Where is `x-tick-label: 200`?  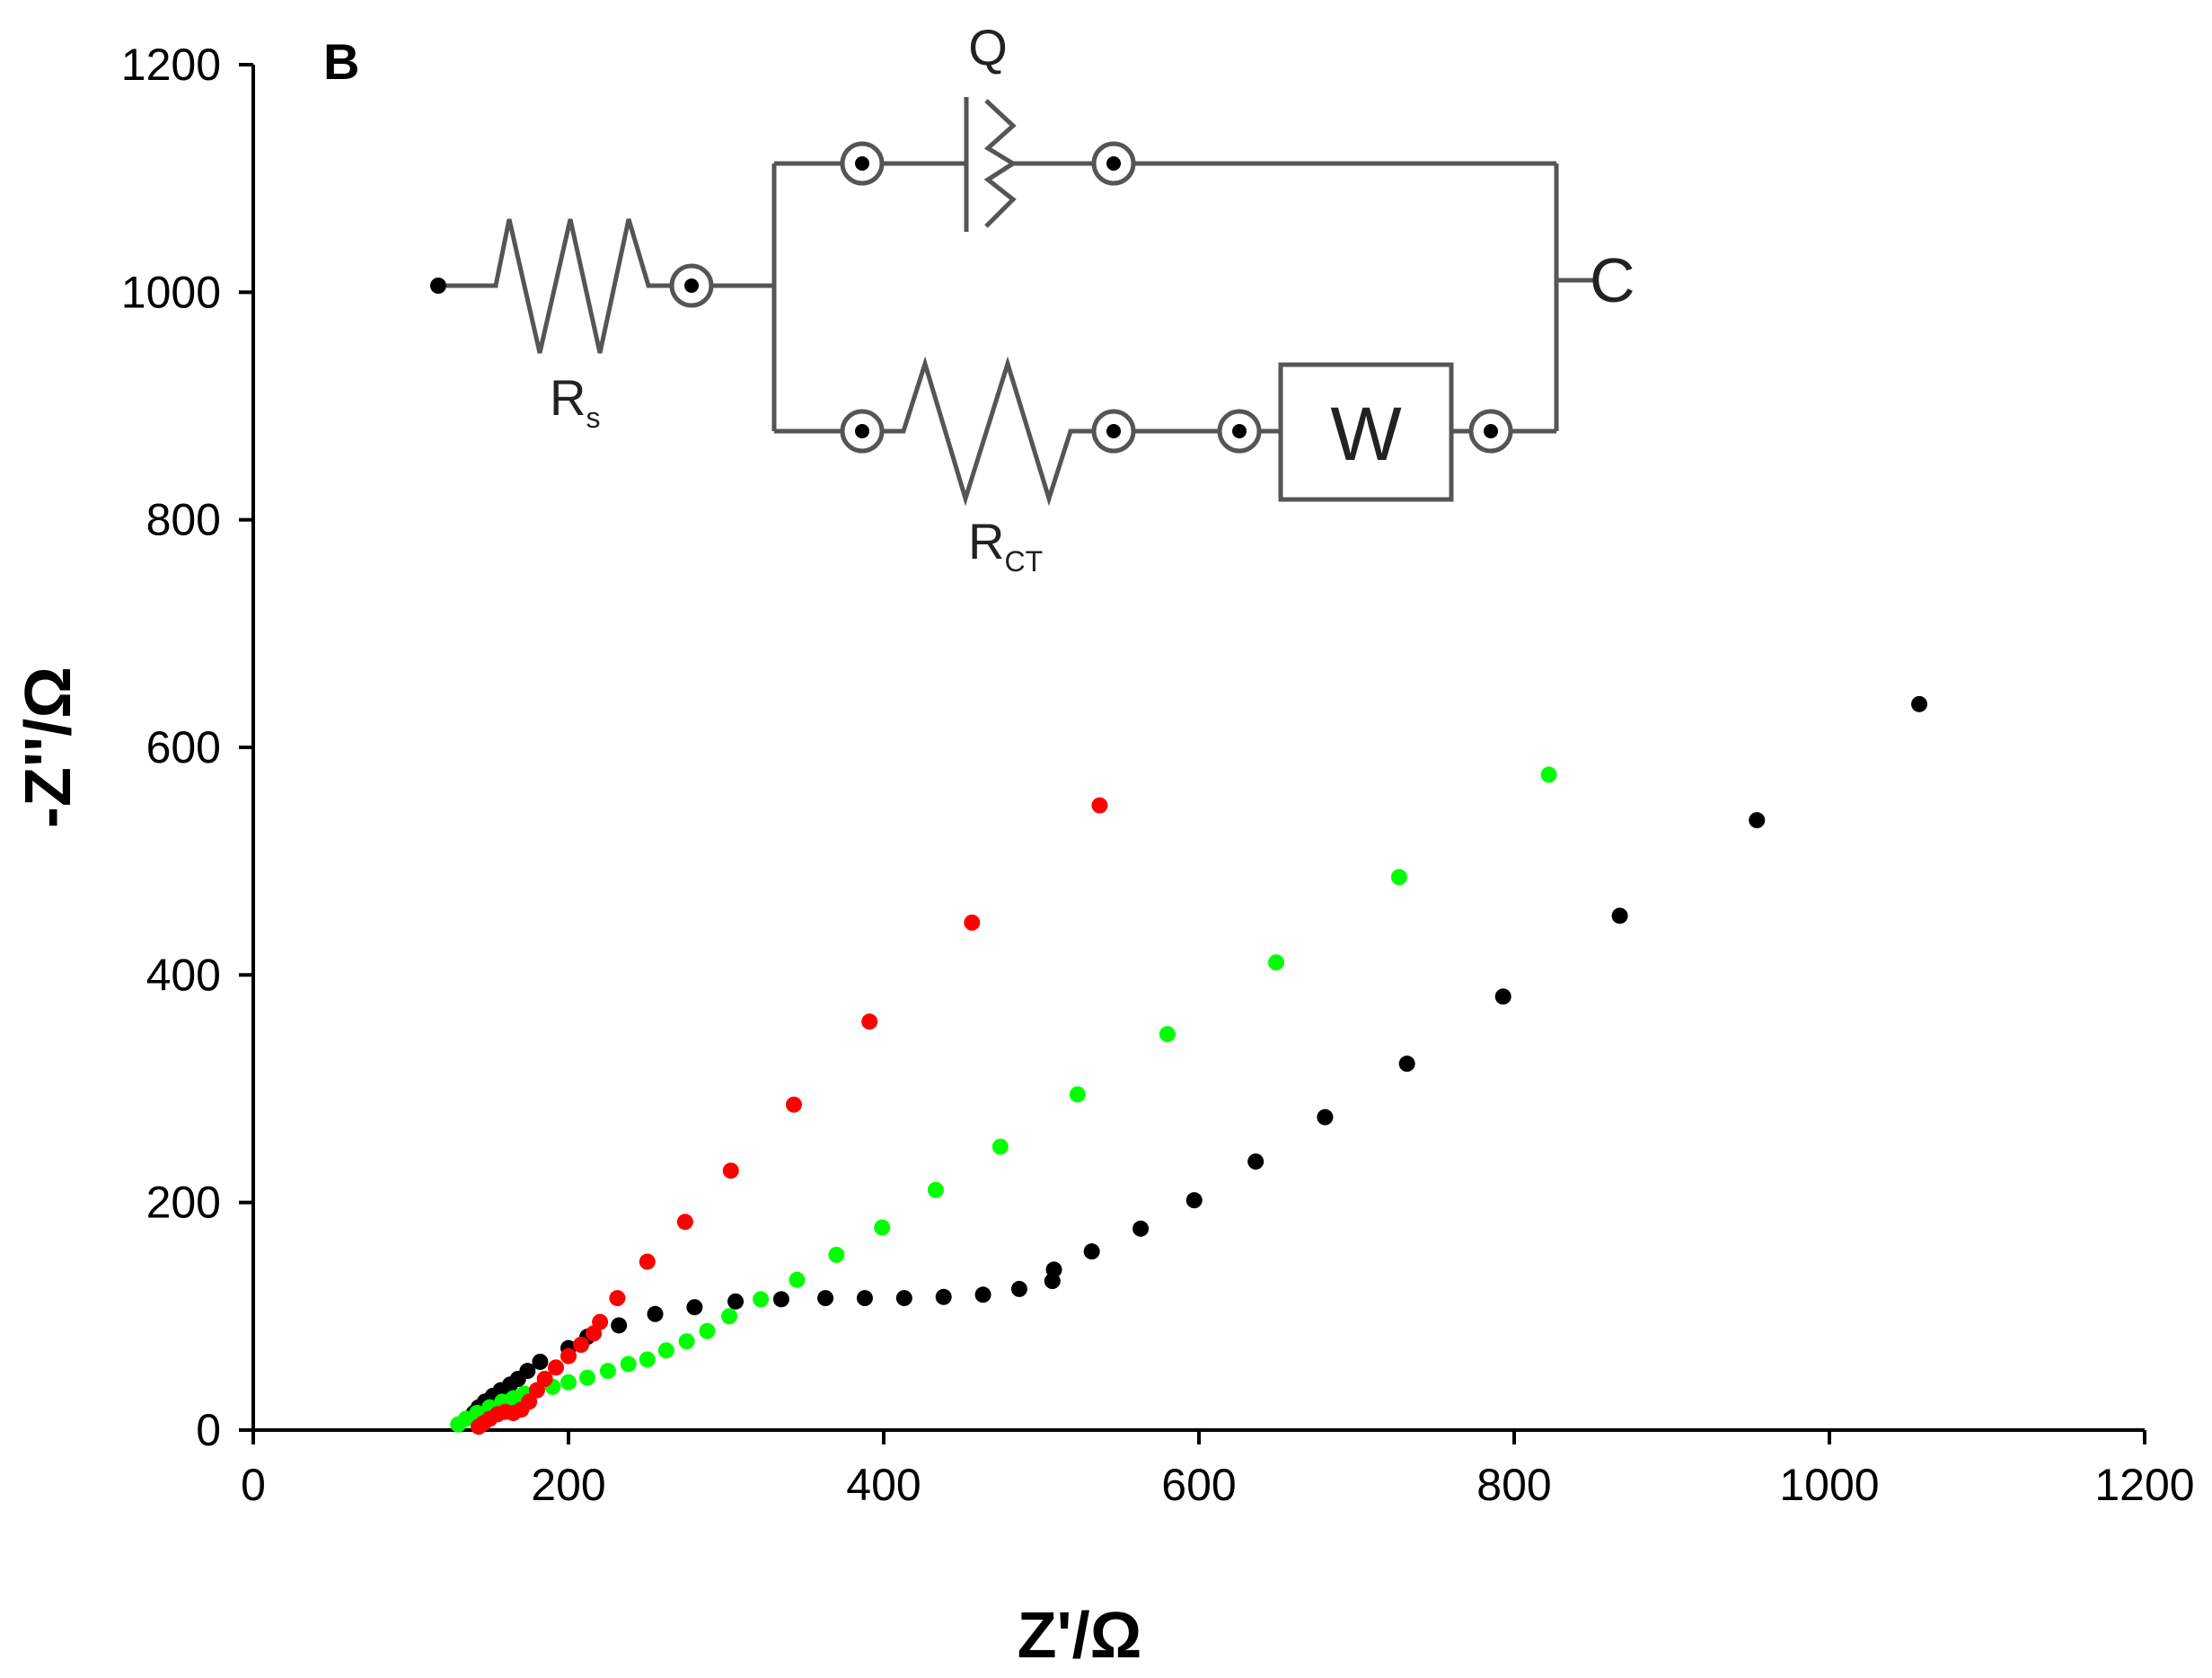
x-tick-label: 200 is located at coordinates (568, 1485).